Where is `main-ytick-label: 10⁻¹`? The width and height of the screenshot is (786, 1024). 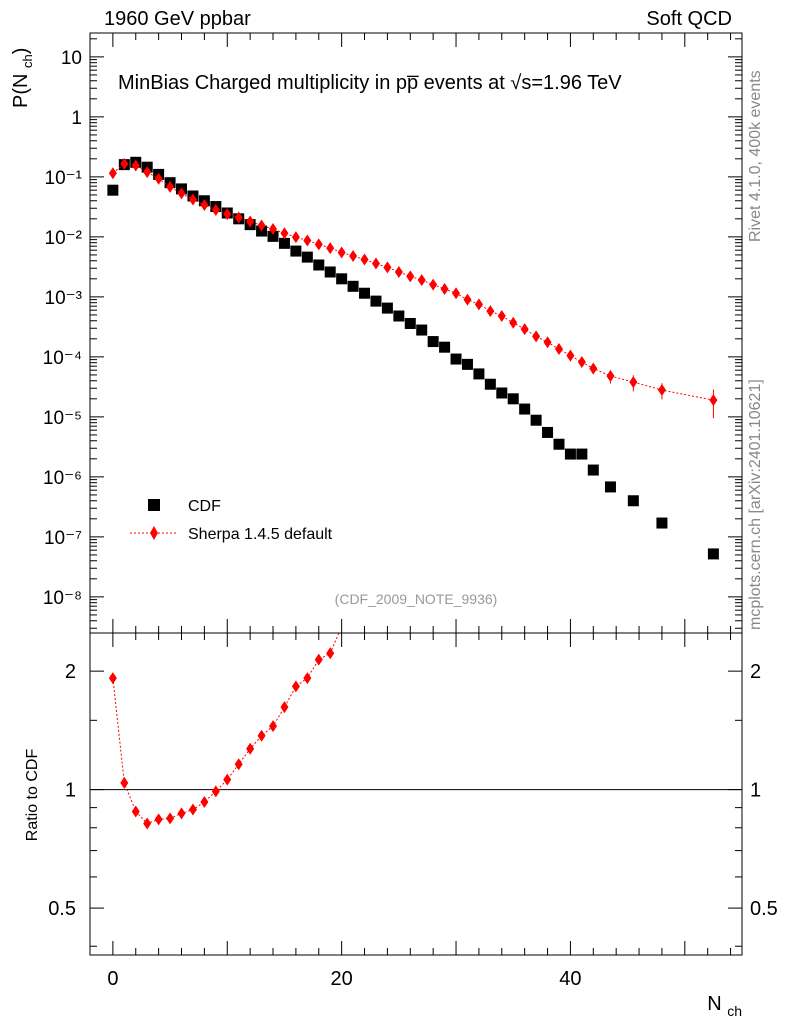 main-ytick-label: 10⁻¹ is located at coordinates (64, 178).